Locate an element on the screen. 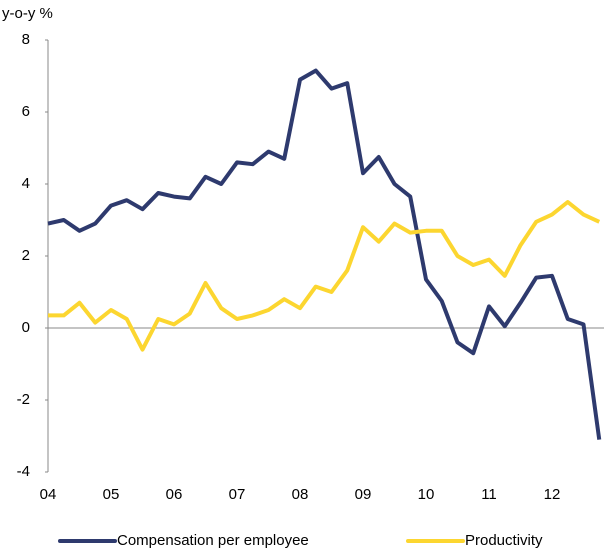 Image resolution: width=604 pixels, height=554 pixels. x-tick-label: 10 is located at coordinates (426, 494).